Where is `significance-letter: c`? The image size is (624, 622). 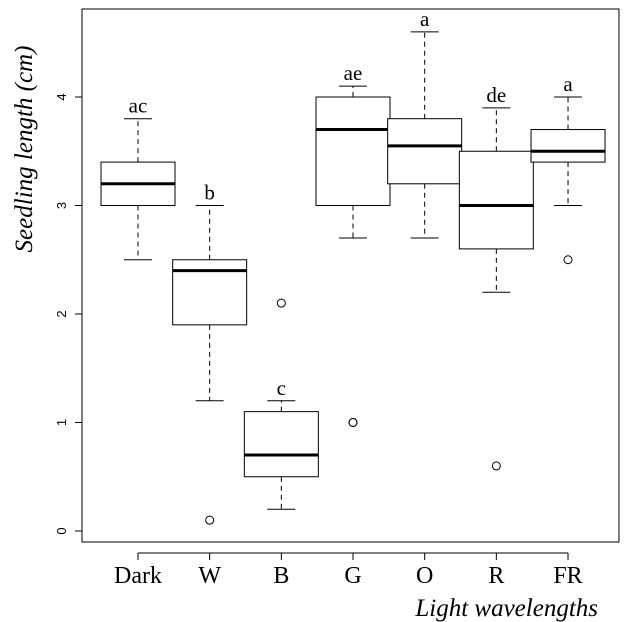 significance-letter: c is located at coordinates (281, 388).